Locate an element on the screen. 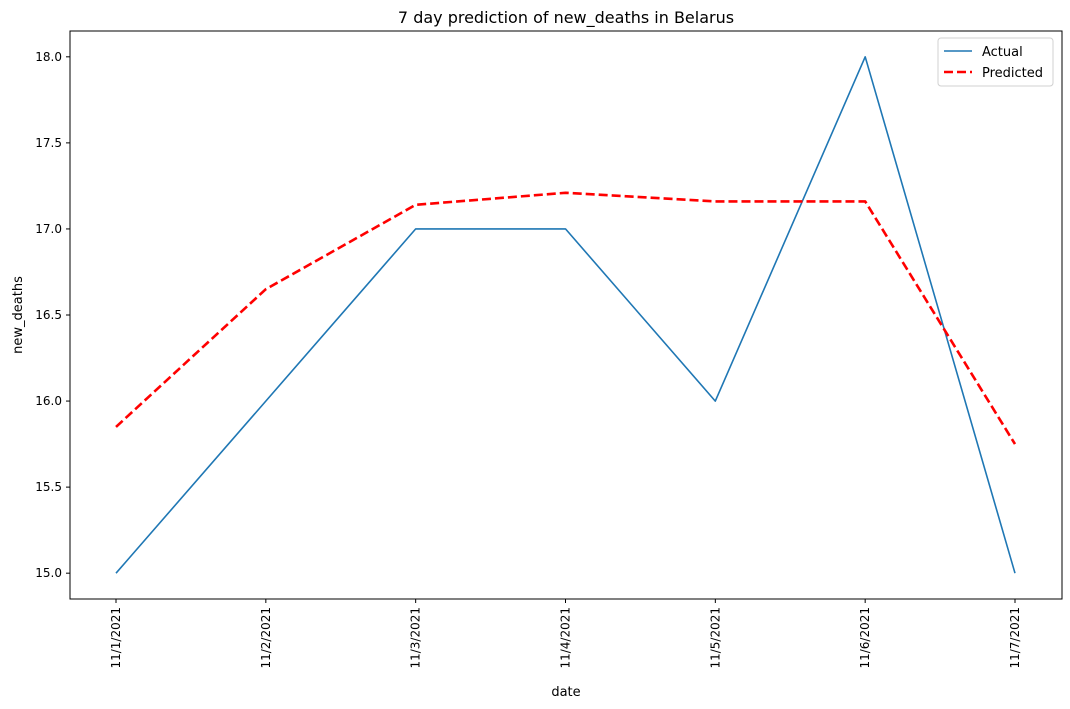 Image resolution: width=1070 pixels, height=709 pixels. legend-box is located at coordinates (995, 62).